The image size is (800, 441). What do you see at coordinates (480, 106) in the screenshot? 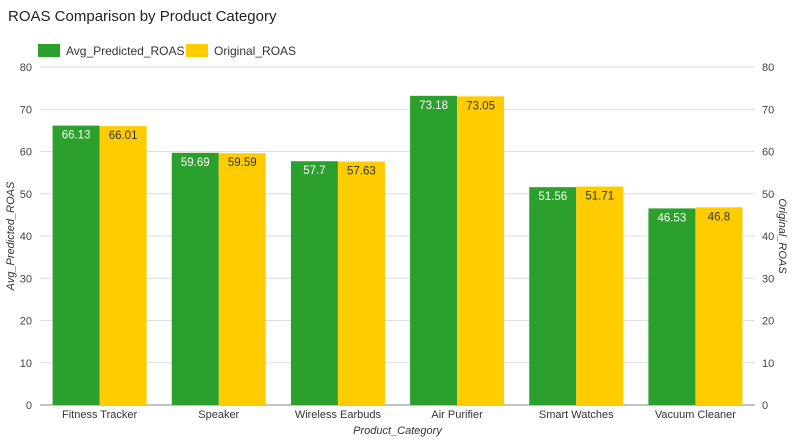
I see `data-label: 73.05` at bounding box center [480, 106].